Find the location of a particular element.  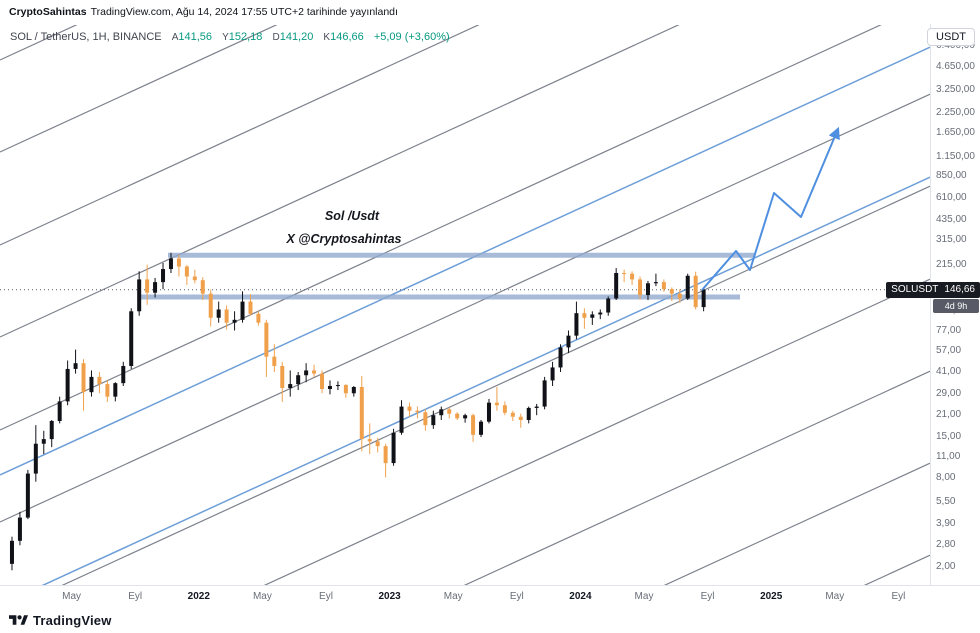

footer-bar: TradingView is located at coordinates (490, 619).